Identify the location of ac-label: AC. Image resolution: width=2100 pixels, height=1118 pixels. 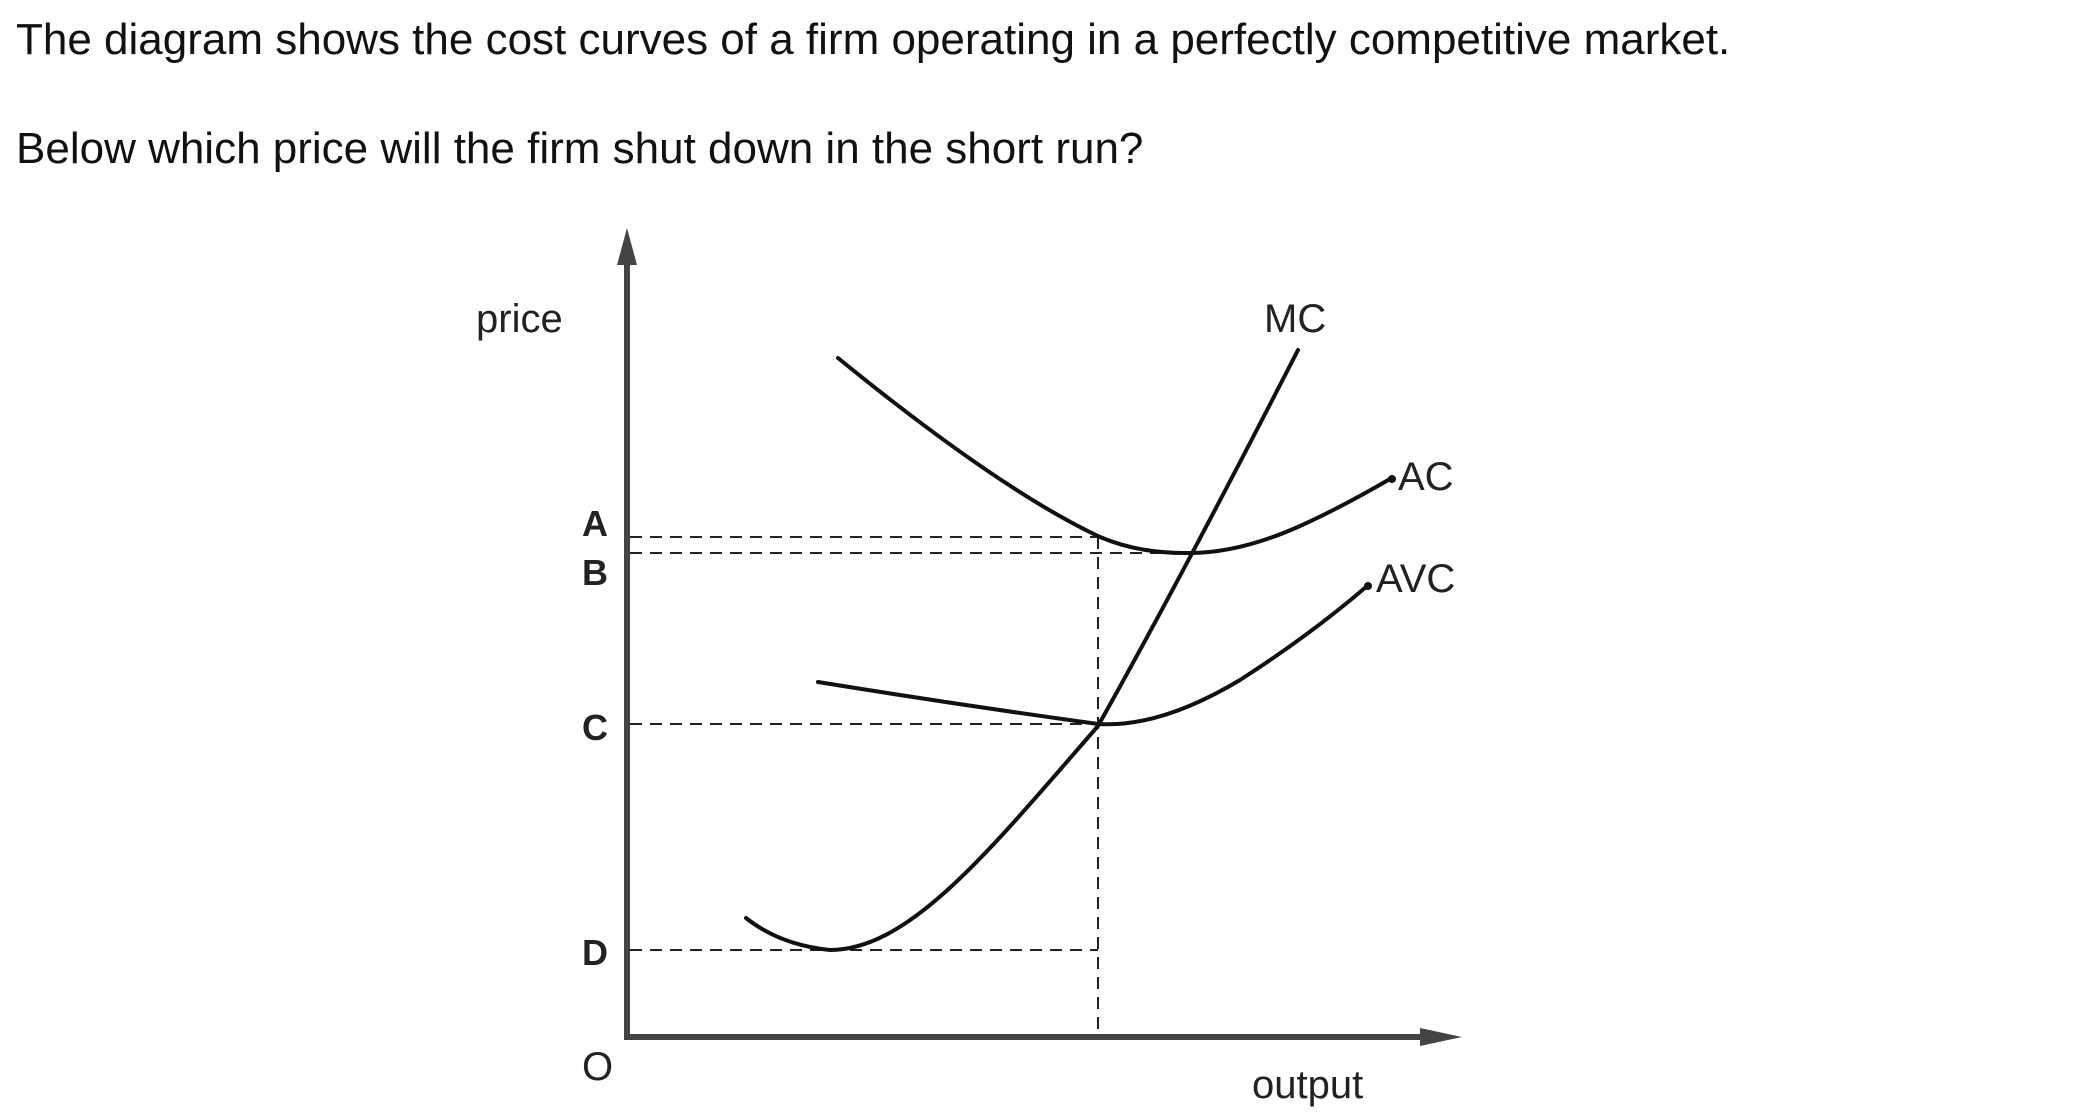
(1426, 477).